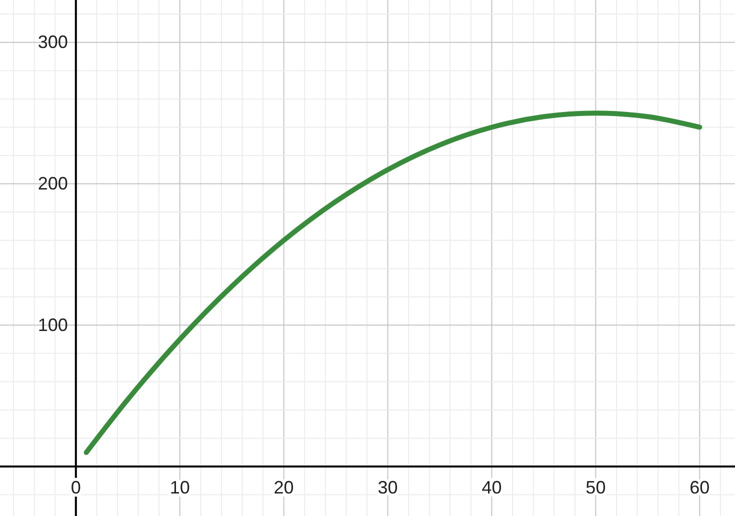  Describe the element at coordinates (388, 487) in the screenshot. I see `x-tick-label: 30` at that location.